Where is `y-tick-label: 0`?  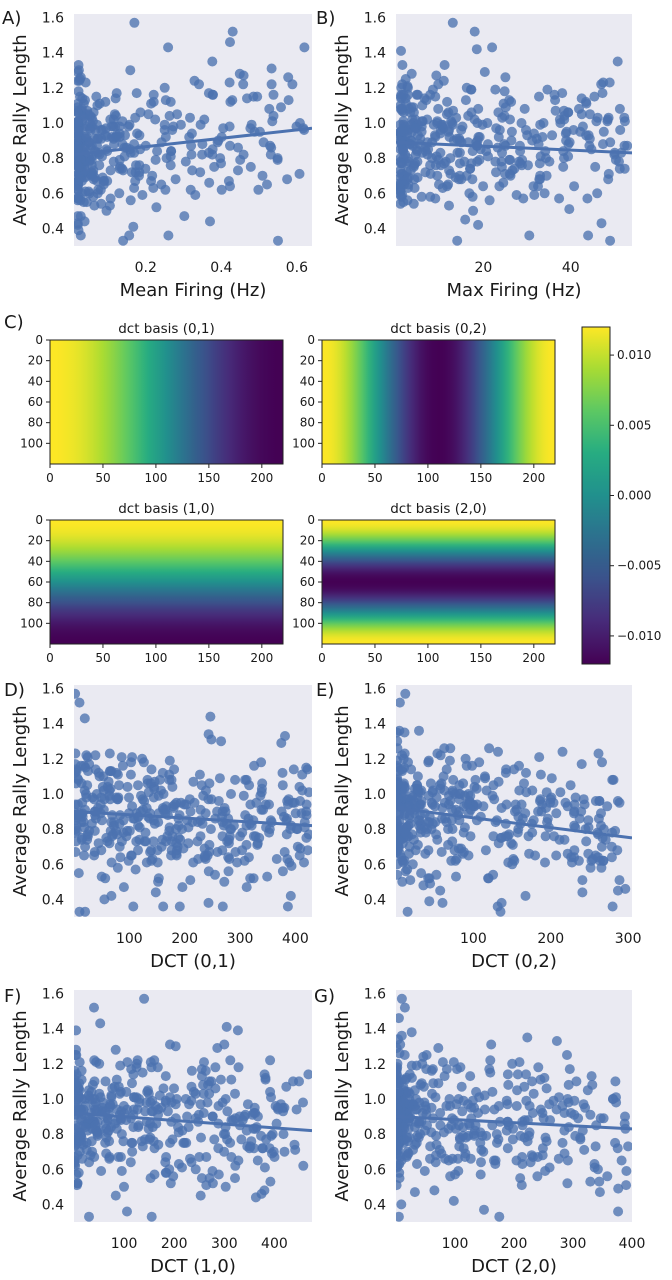
y-tick-label: 0 is located at coordinates (39, 520).